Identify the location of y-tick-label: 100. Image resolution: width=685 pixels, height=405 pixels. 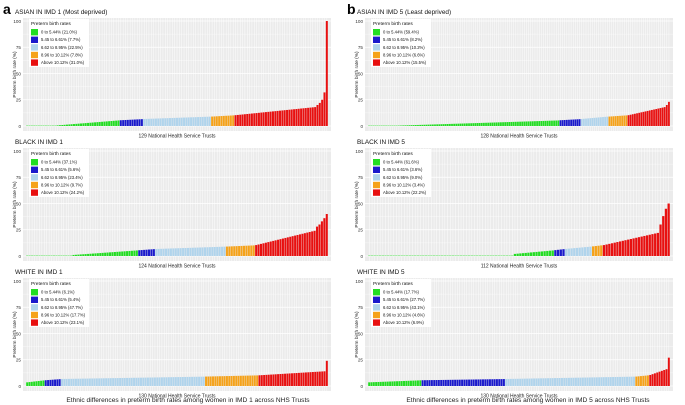
(359, 21).